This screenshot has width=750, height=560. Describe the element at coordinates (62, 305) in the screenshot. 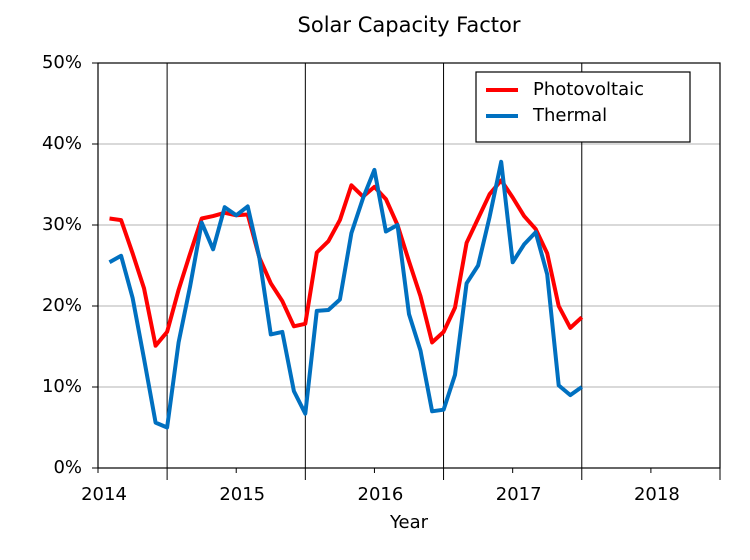

I see `y-tick-label: 20%` at that location.